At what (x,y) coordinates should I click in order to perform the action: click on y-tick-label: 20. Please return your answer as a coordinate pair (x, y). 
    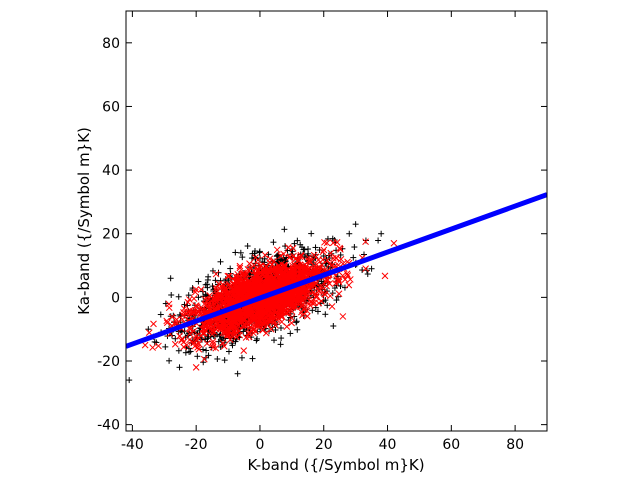
    Looking at the image, I should click on (111, 235).